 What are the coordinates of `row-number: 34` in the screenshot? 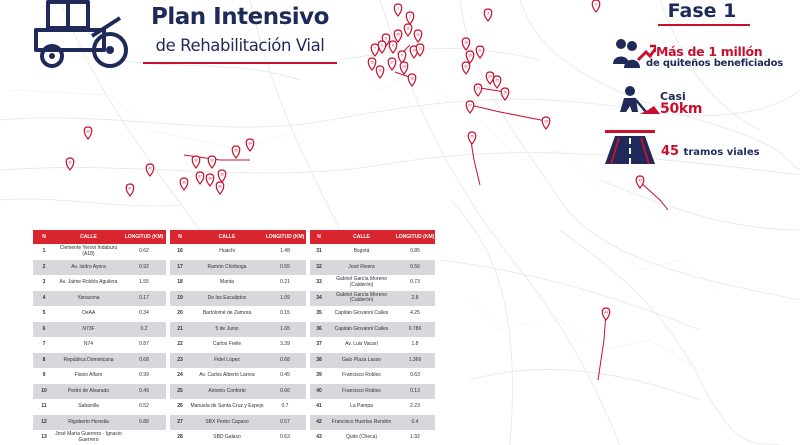 It's located at (319, 298).